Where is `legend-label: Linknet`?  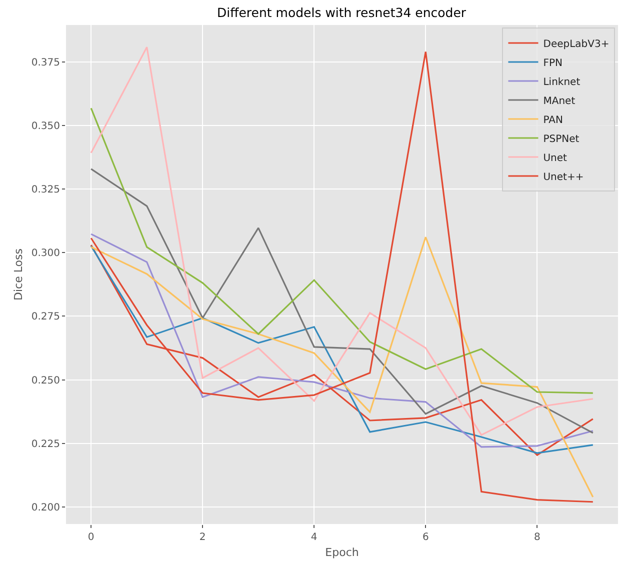
legend-label: Linknet is located at coordinates (561, 82).